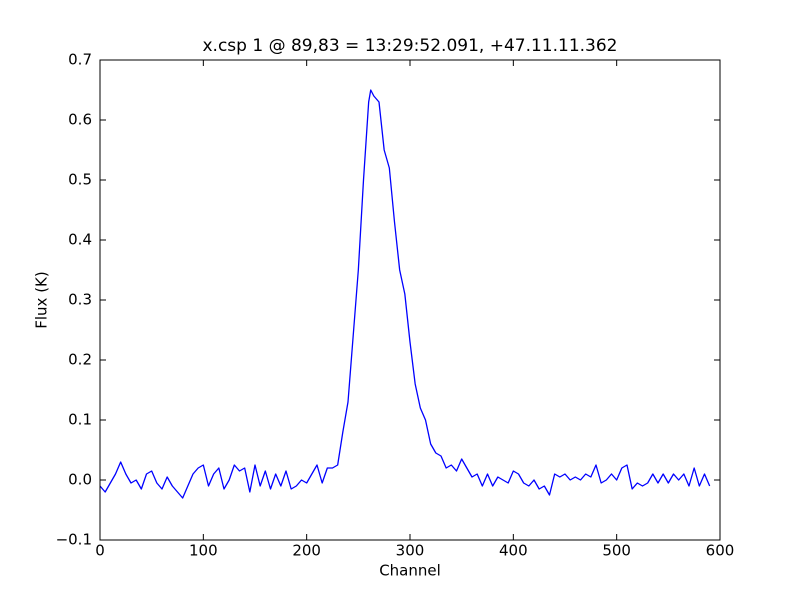 This screenshot has height=604, width=800. Describe the element at coordinates (306, 551) in the screenshot. I see `x-tick-label: 200` at that location.